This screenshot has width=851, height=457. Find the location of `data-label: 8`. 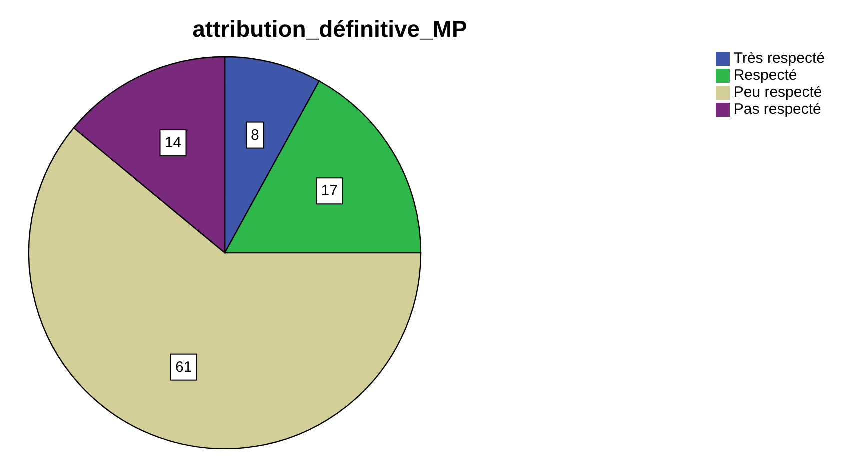

data-label: 8 is located at coordinates (255, 135).